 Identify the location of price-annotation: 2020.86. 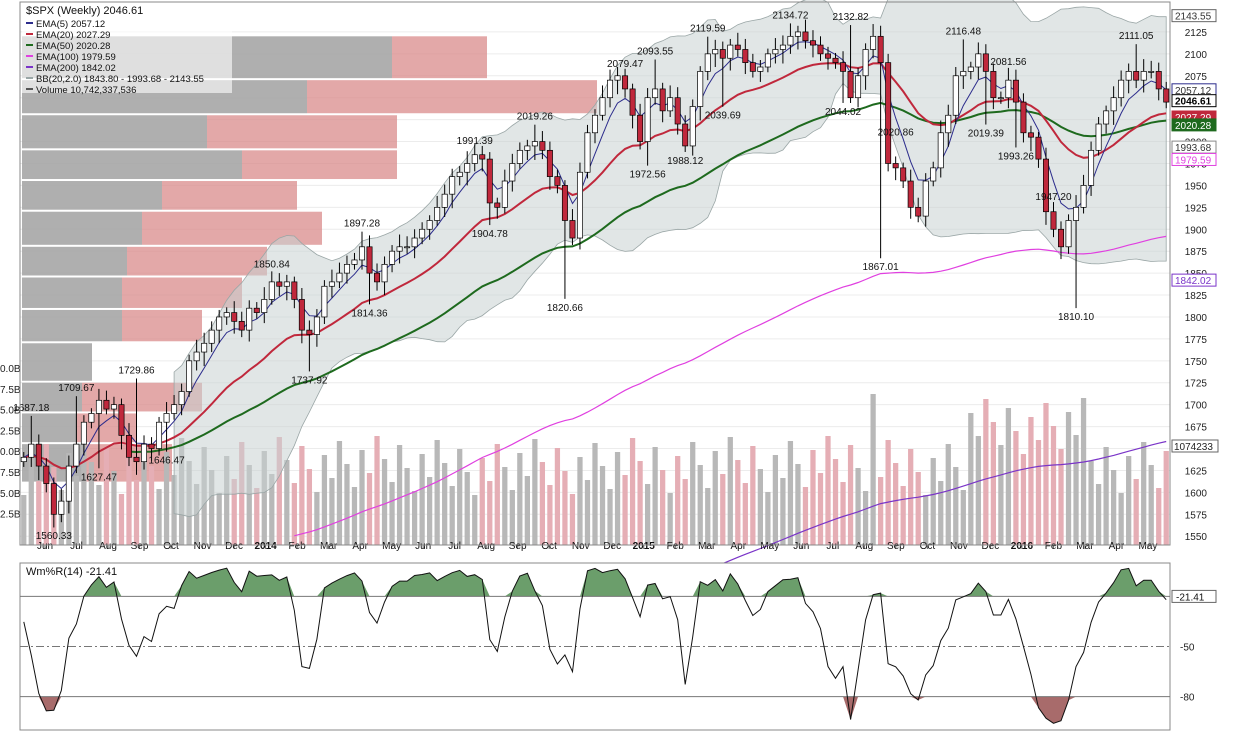
(896, 132).